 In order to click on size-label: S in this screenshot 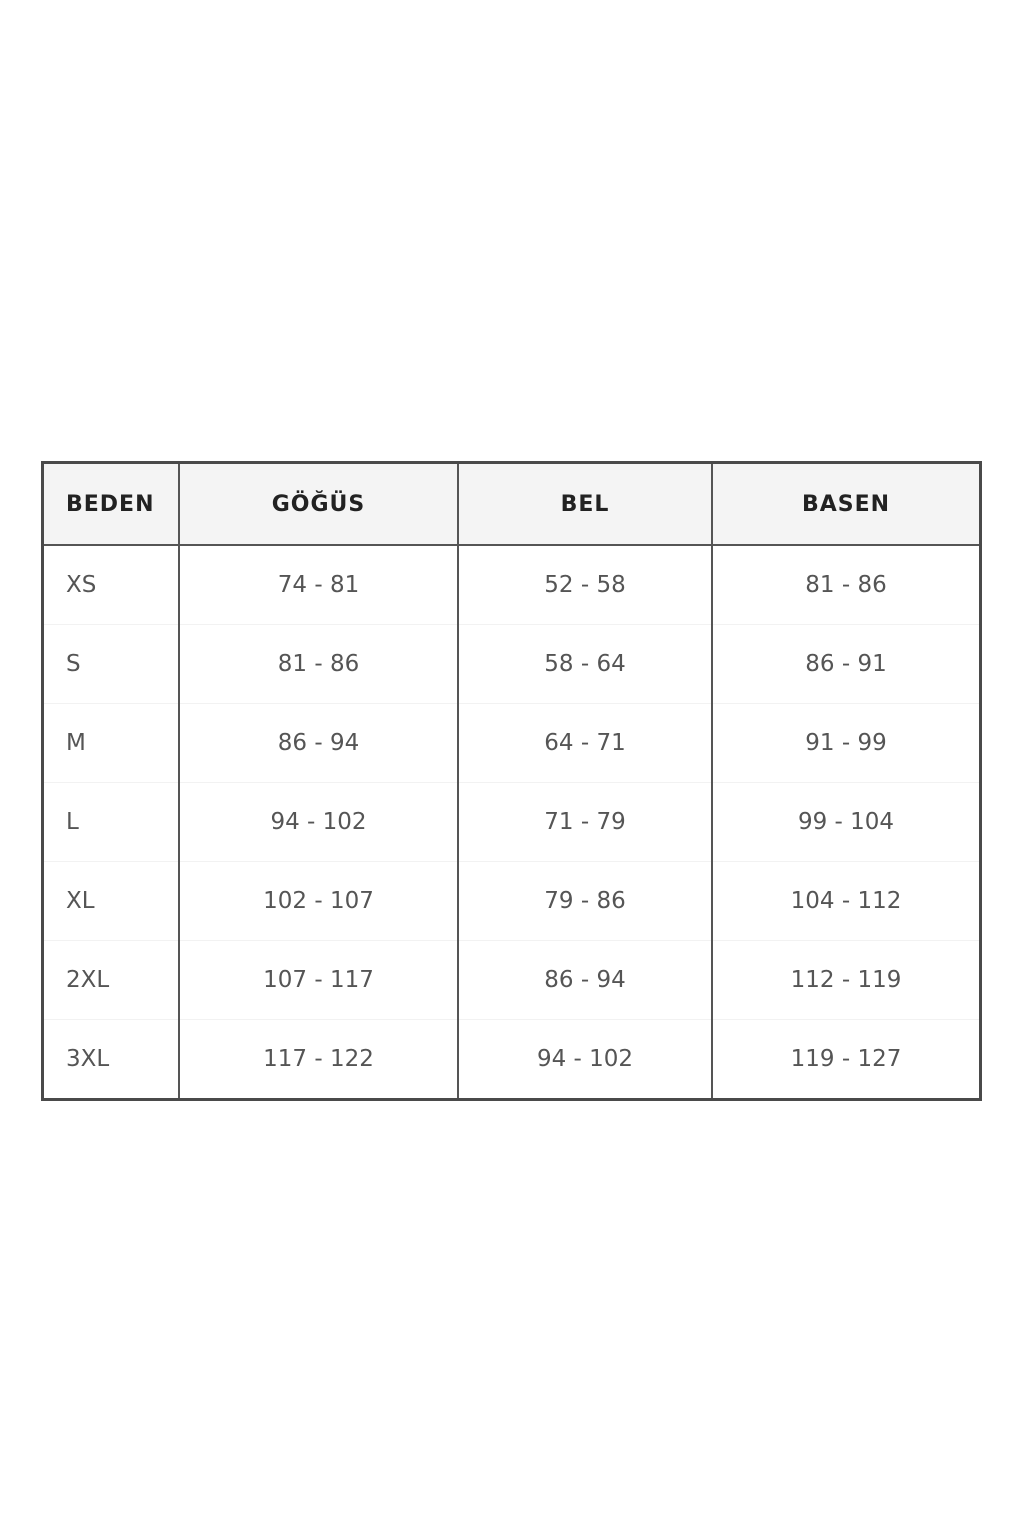, I will do `click(111, 664)`.